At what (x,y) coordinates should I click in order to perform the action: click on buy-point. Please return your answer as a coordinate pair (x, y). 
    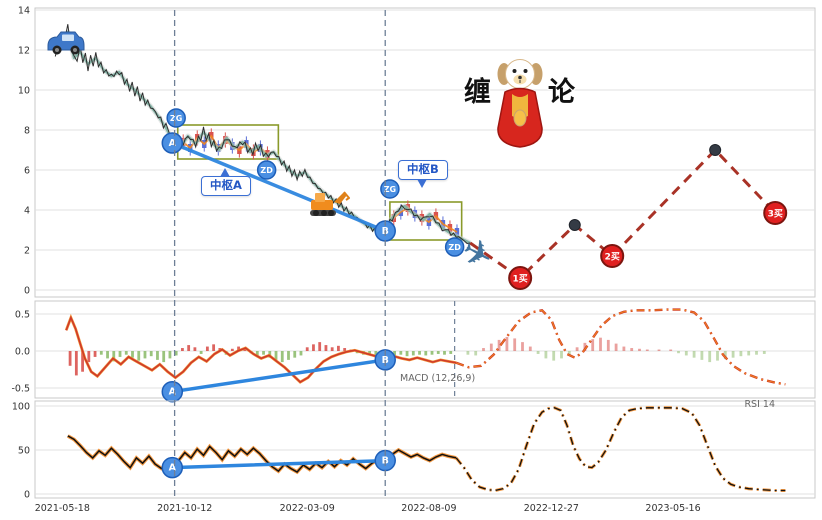
    Looking at the image, I should click on (612, 256).